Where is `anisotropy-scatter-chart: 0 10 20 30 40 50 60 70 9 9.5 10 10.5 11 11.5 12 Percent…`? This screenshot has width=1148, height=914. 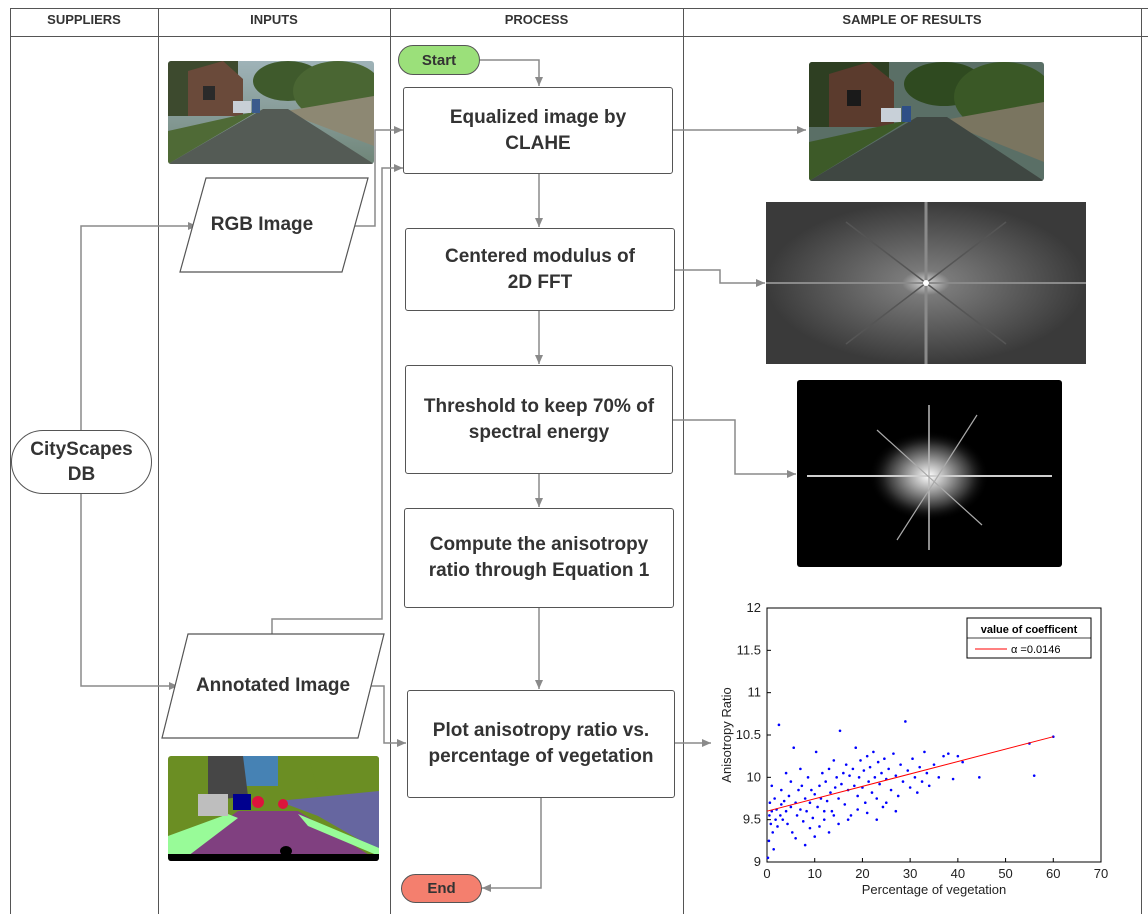
anisotropy-scatter-chart: 0 10 20 30 40 50 60 70 9 9.5 10 10.5 11 11.5 12 Percent… is located at coordinates (926, 745).